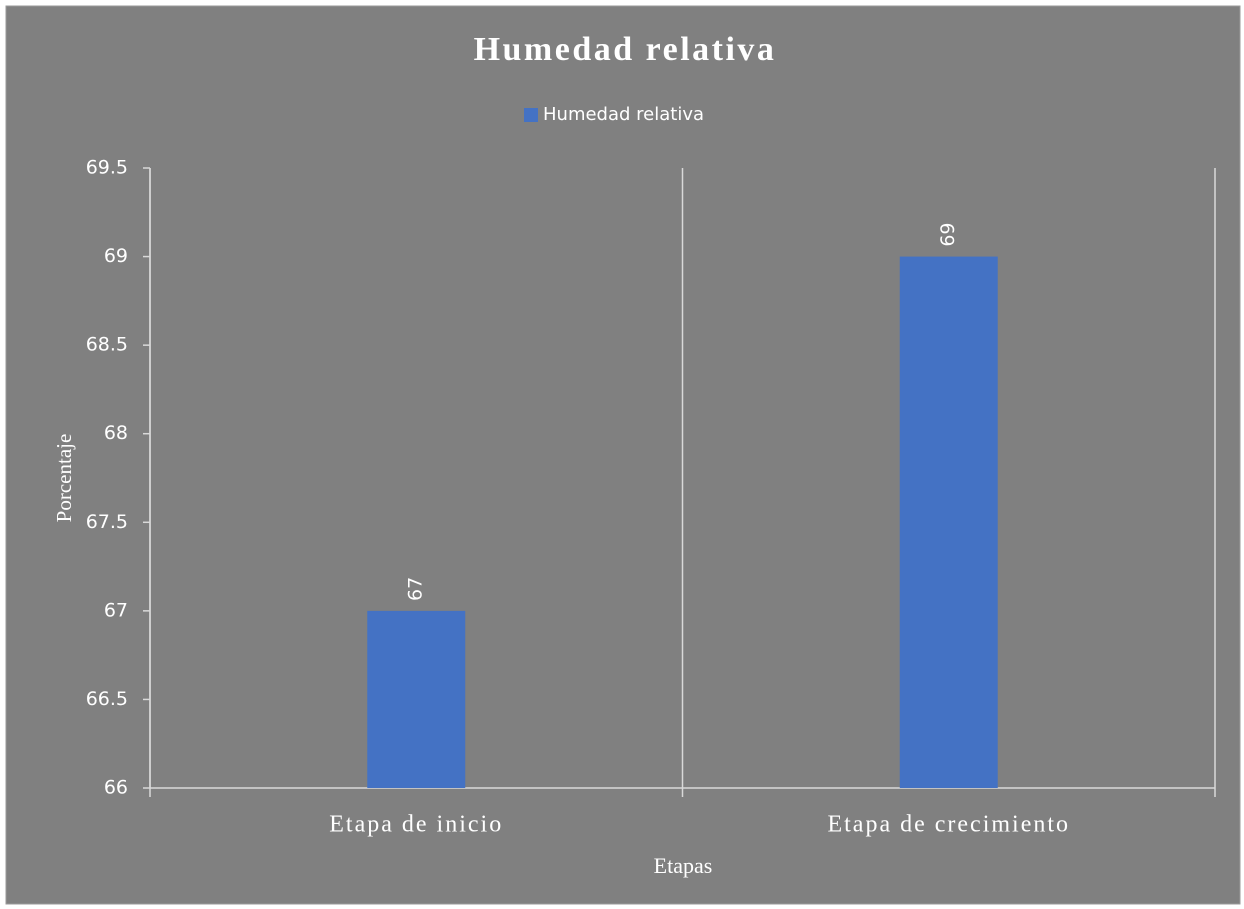 The width and height of the screenshot is (1244, 909). I want to click on x-tick-label: Etapa de inicio, so click(416, 825).